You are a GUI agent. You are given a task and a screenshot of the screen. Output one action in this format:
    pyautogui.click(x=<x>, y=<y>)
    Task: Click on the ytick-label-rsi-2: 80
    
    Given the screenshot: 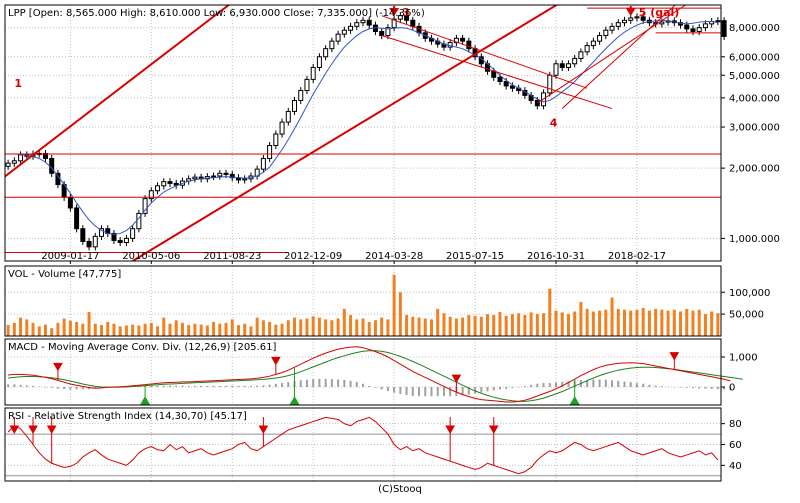 What is the action you would take?
    pyautogui.click(x=735, y=424)
    